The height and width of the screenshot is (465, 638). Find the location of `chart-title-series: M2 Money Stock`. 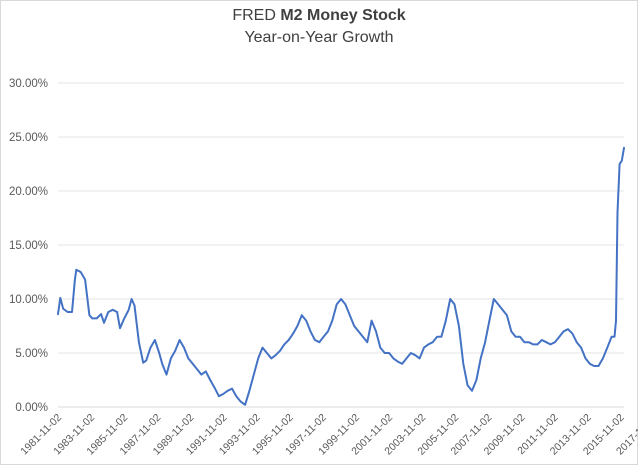

chart-title-series: M2 Money Stock is located at coordinates (343, 15).